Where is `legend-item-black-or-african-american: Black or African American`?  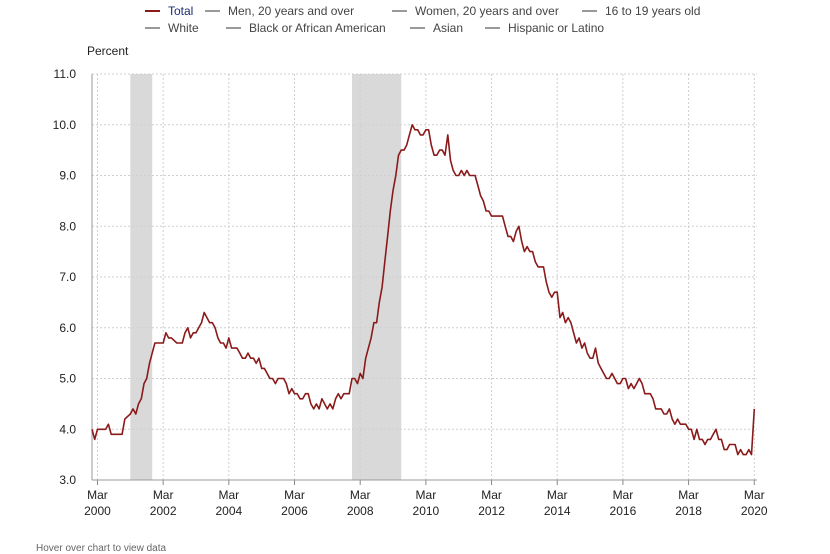
legend-item-black-or-african-american: Black or African American is located at coordinates (306, 28).